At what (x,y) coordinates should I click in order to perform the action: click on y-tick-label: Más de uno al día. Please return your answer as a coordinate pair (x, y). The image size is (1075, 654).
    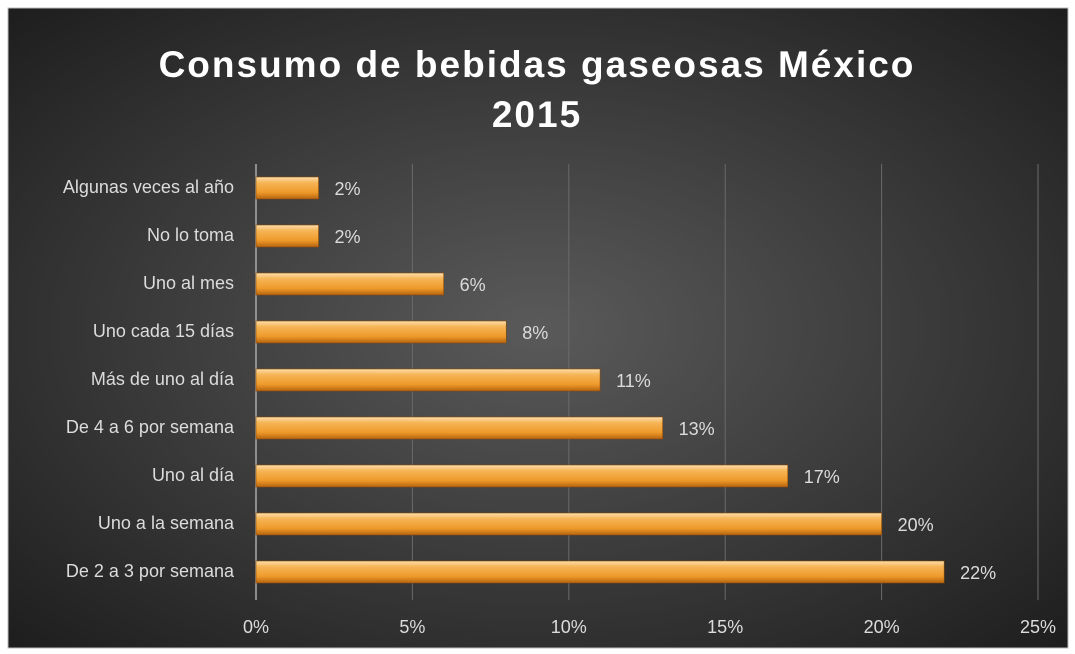
    Looking at the image, I should click on (163, 379).